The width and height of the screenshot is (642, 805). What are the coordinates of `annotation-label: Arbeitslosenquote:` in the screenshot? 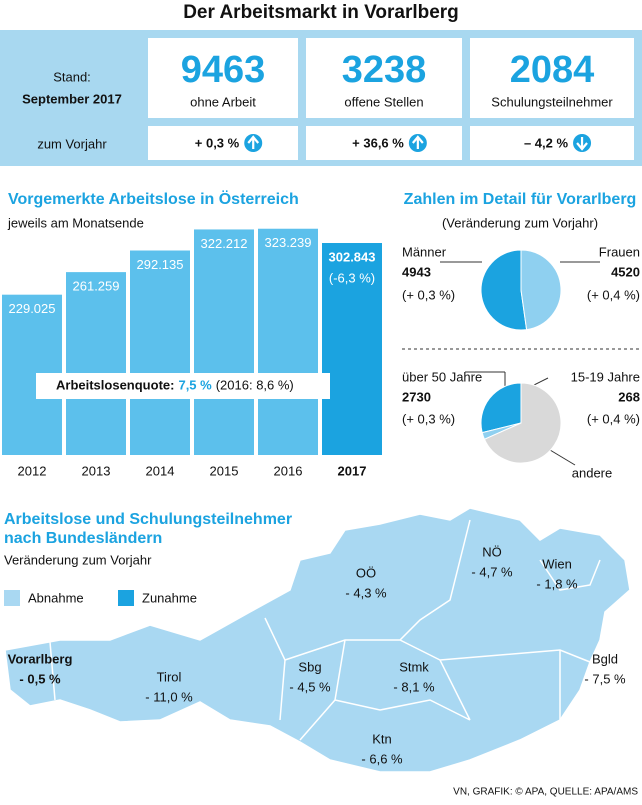 It's located at (115, 384).